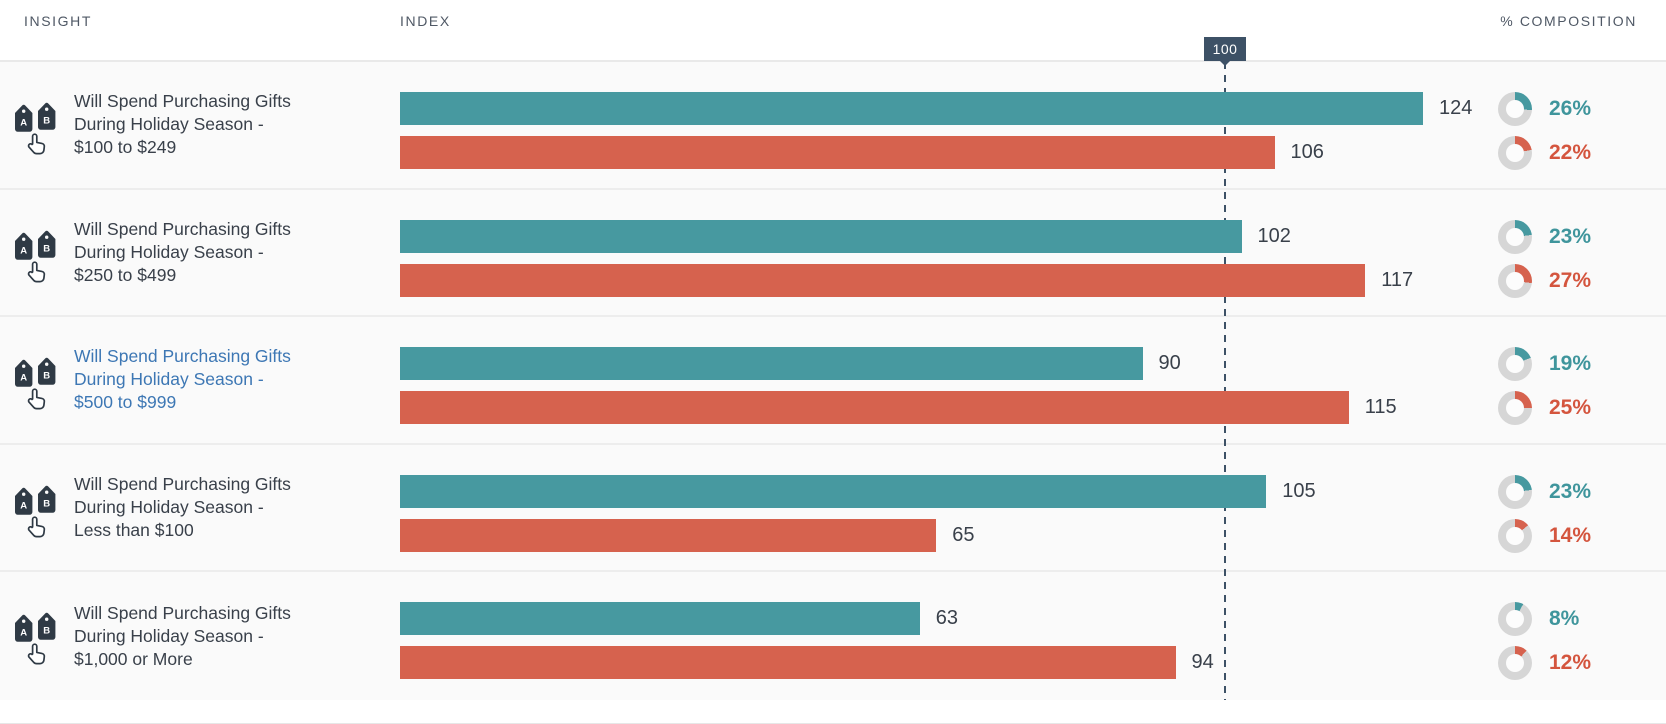 The width and height of the screenshot is (1666, 724). Describe the element at coordinates (963, 534) in the screenshot. I see `index-value-b: 65` at that location.